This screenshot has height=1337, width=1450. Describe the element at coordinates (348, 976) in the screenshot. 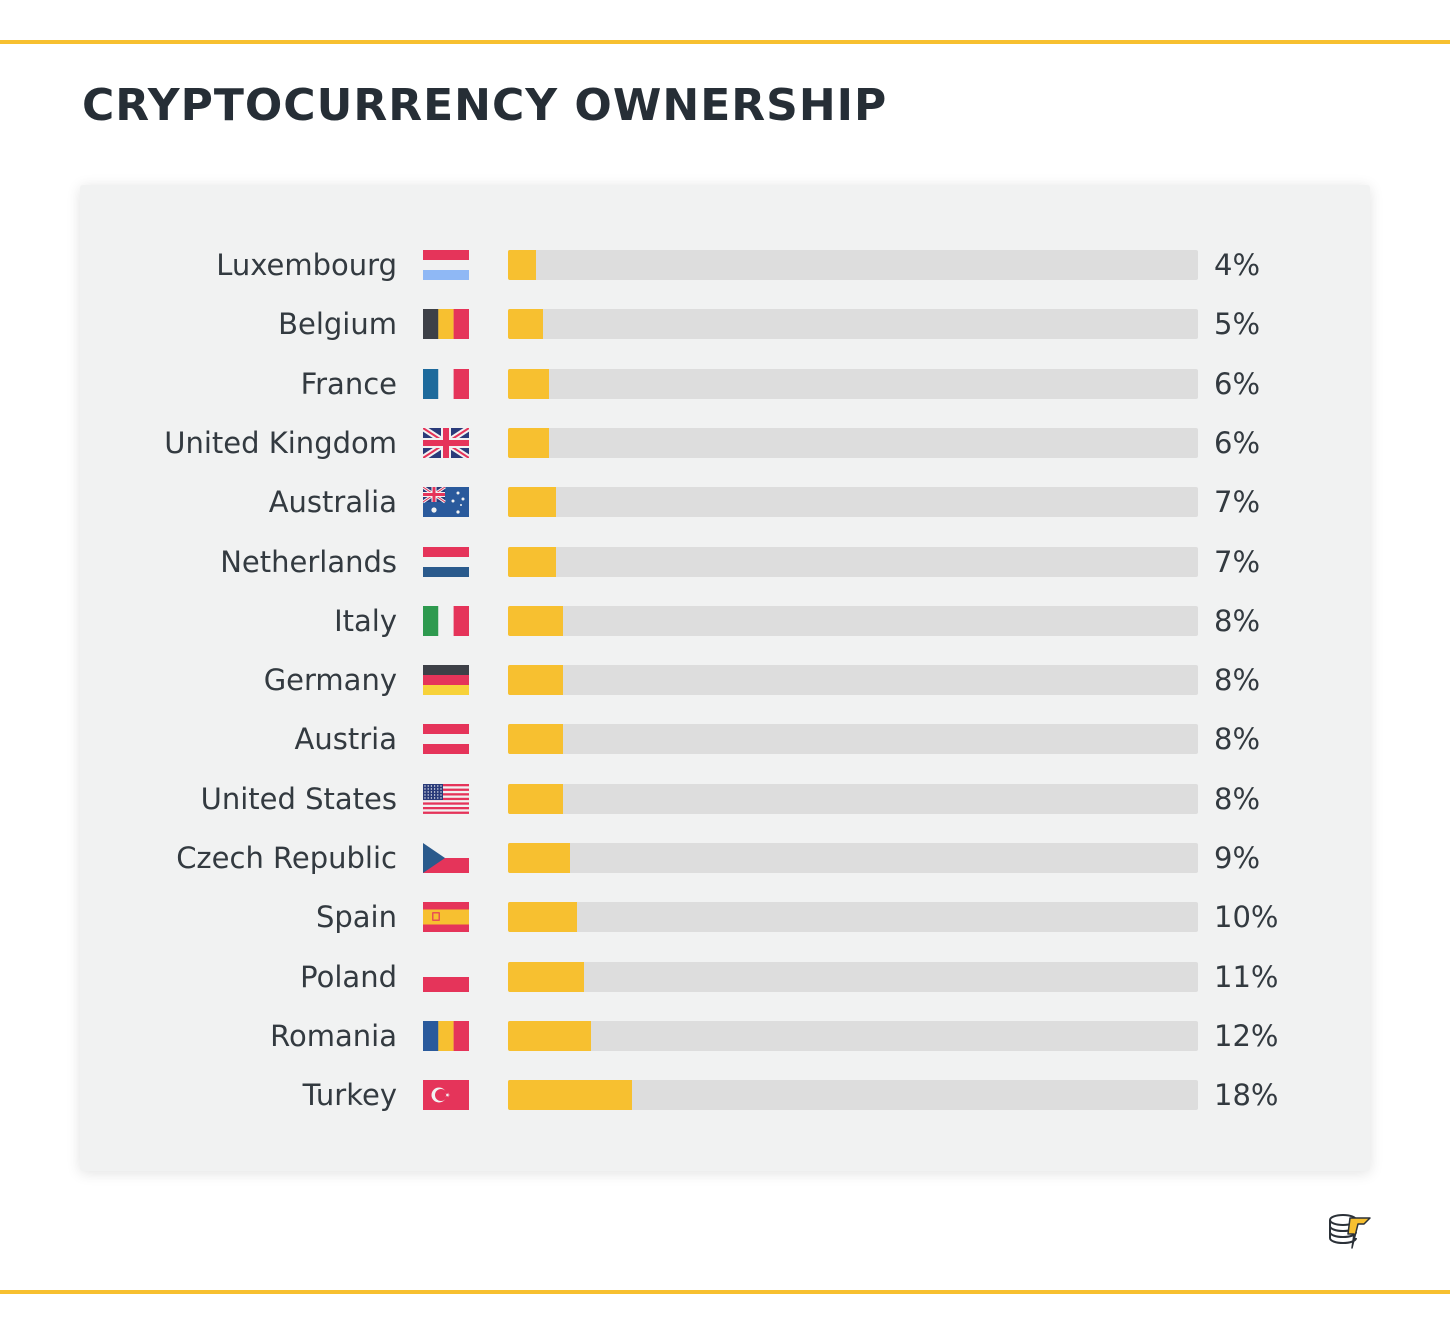

I see `category-label: Poland` at that location.